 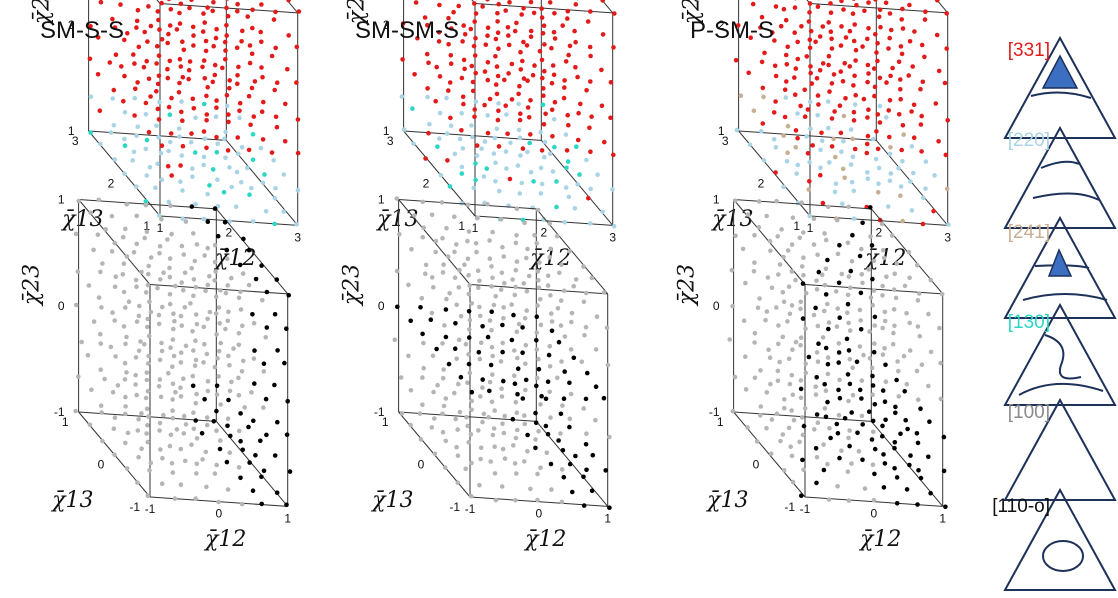 What do you see at coordinates (381, 200) in the screenshot?
I see `z-tick-label: 1` at bounding box center [381, 200].